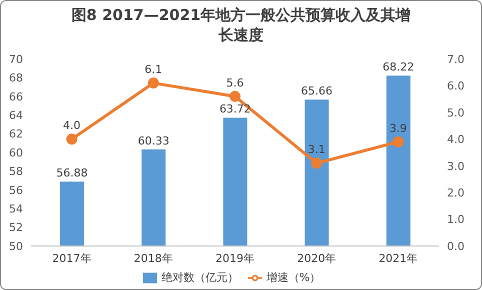  I want to click on data-label: 63.72, so click(235, 109).